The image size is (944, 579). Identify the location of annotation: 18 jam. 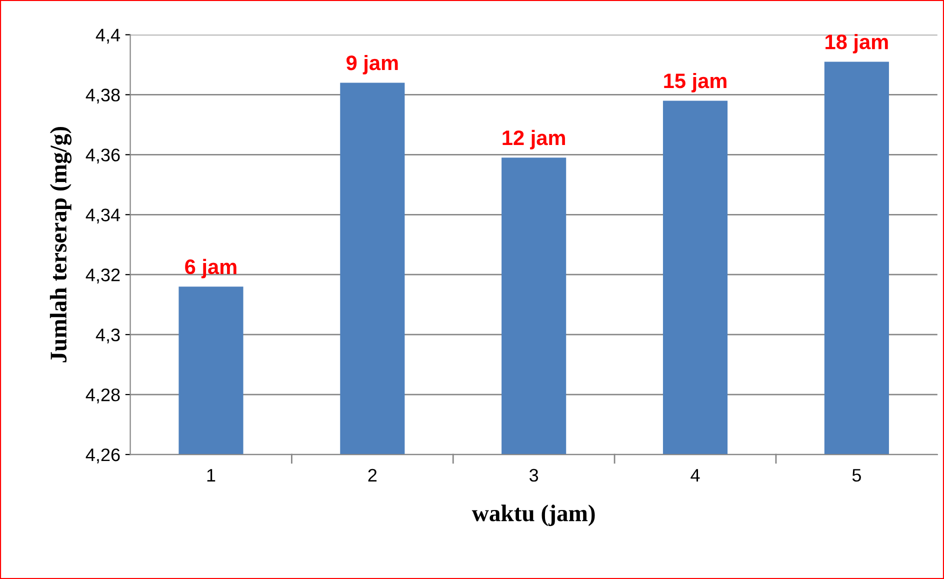
(857, 44).